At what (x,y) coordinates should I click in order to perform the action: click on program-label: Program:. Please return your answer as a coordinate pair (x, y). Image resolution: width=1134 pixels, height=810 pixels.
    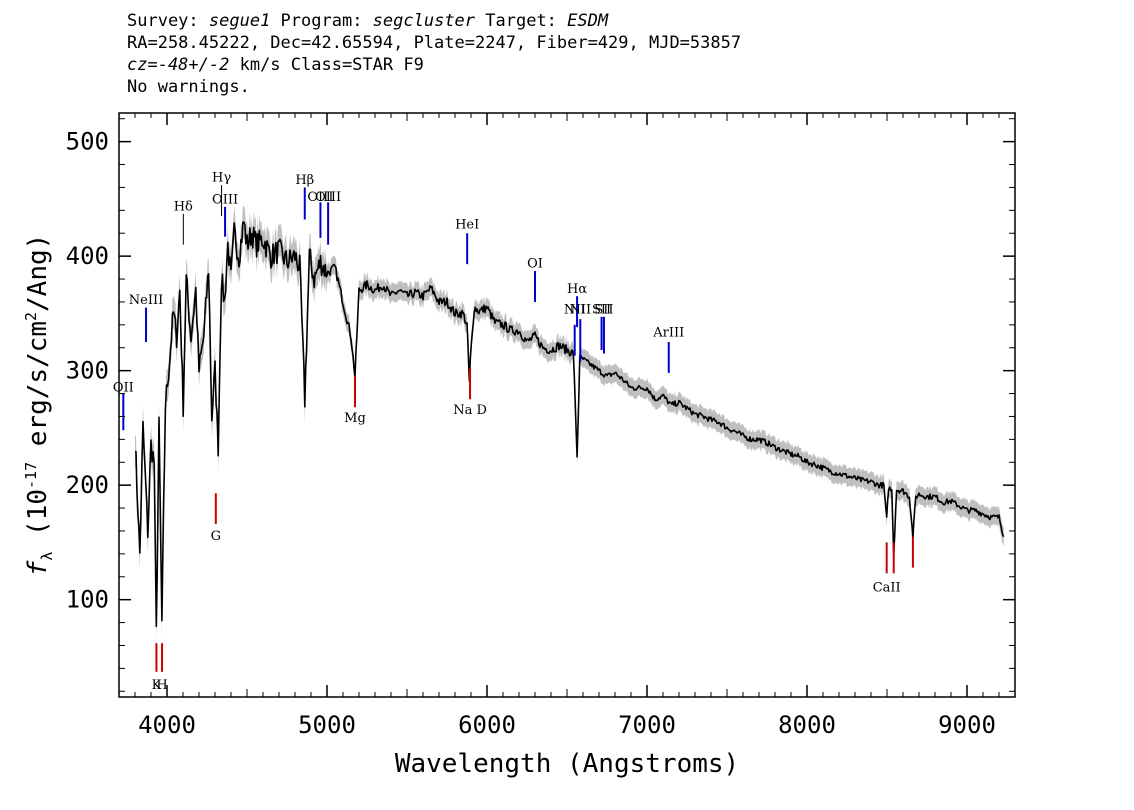
    Looking at the image, I should click on (321, 21).